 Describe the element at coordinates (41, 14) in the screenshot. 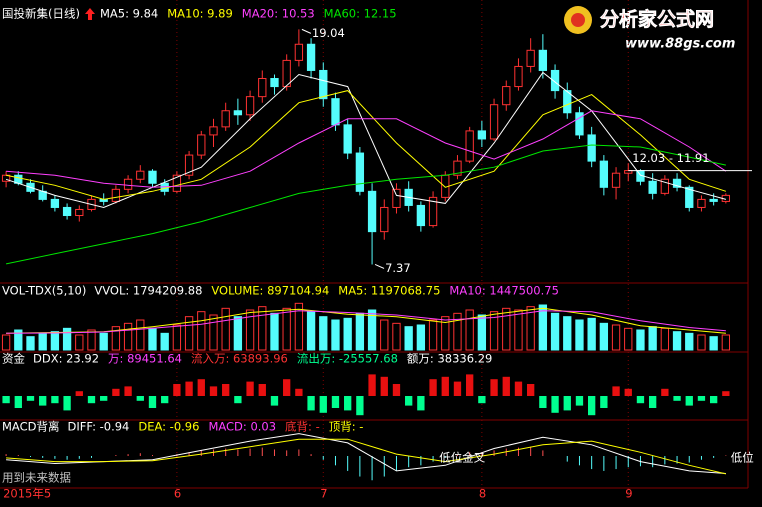

I see `panel-title: 国投新集(日线)` at that location.